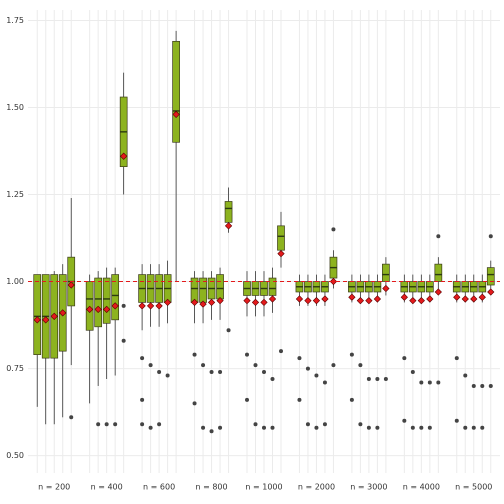 Image resolution: width=504 pixels, height=504 pixels. Describe the element at coordinates (107, 487) in the screenshot. I see `x-tick-label: n = 400` at that location.